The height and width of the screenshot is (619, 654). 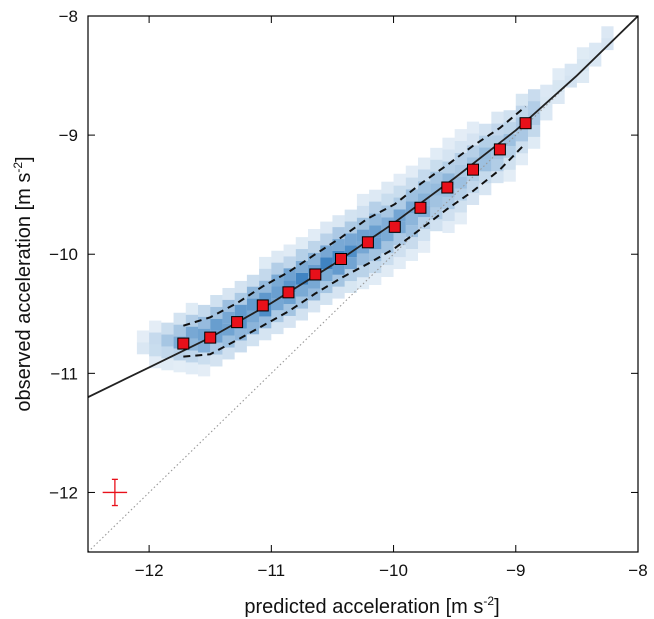 I want to click on y-axis-label: observed acceleration [m s-2], so click(x=23, y=283).